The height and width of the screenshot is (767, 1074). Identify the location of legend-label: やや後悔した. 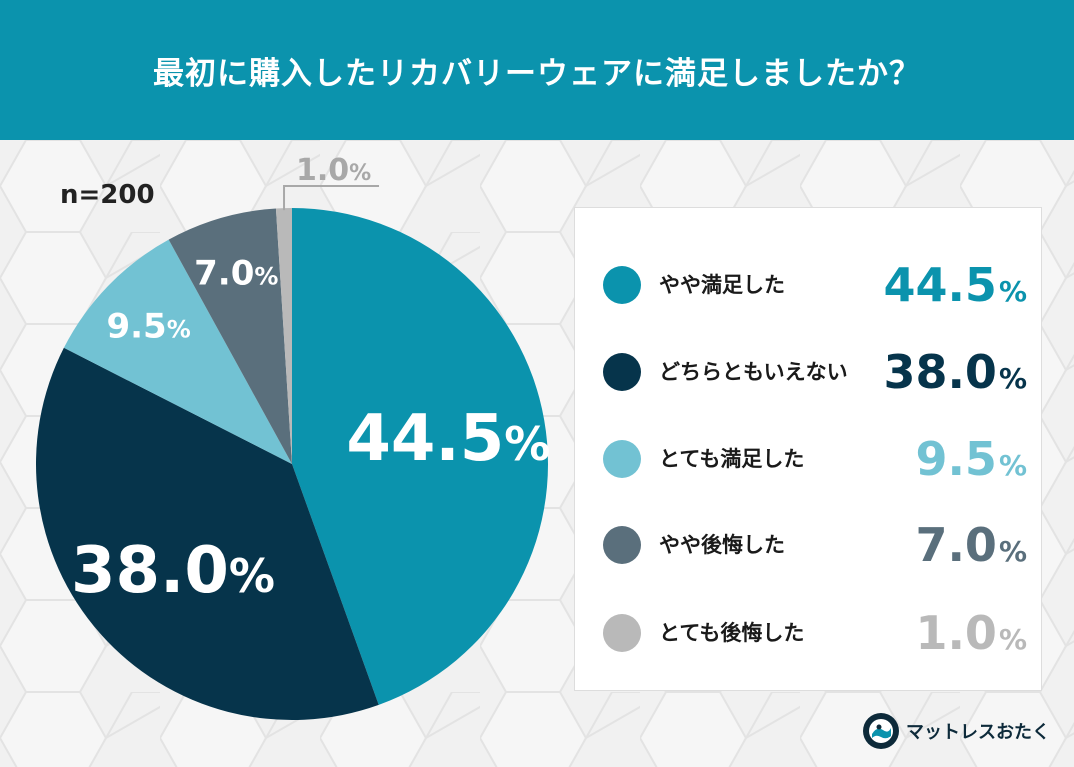
(722, 545).